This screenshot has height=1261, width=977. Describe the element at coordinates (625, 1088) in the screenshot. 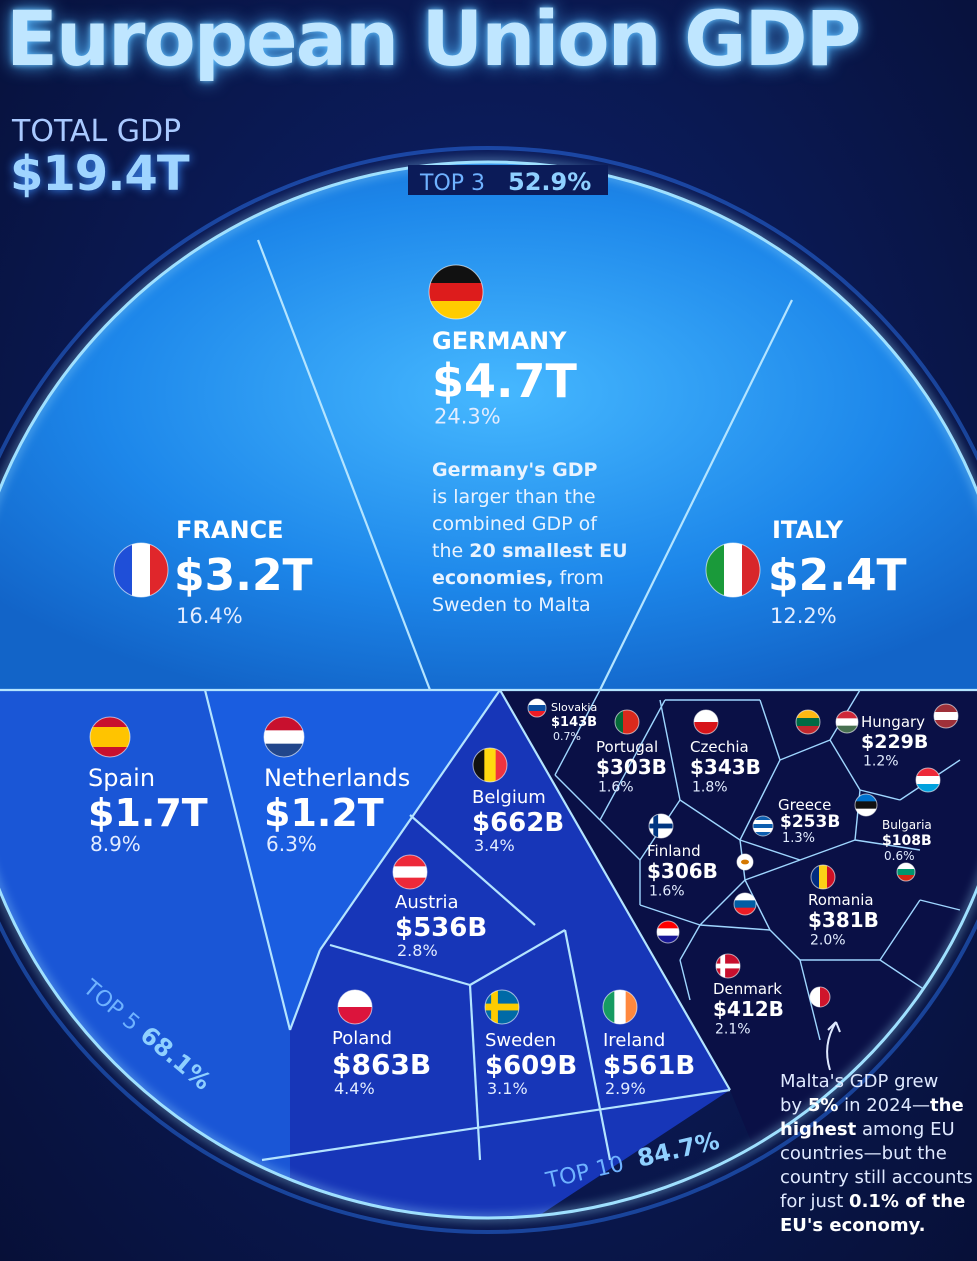

I see `country-share: 2.9%` at that location.